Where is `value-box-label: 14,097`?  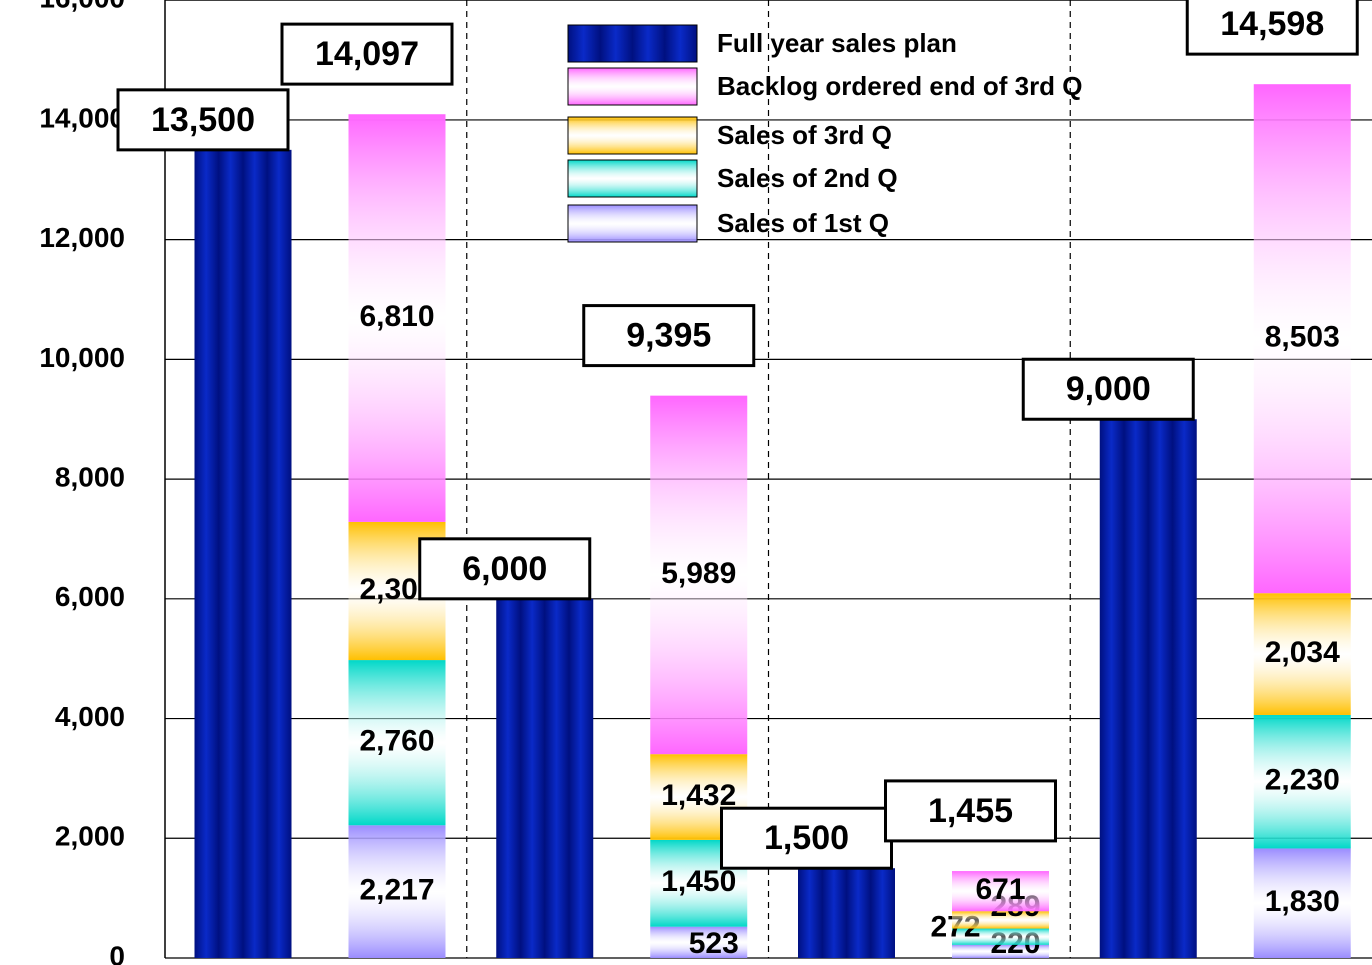 value-box-label: 14,097 is located at coordinates (367, 54).